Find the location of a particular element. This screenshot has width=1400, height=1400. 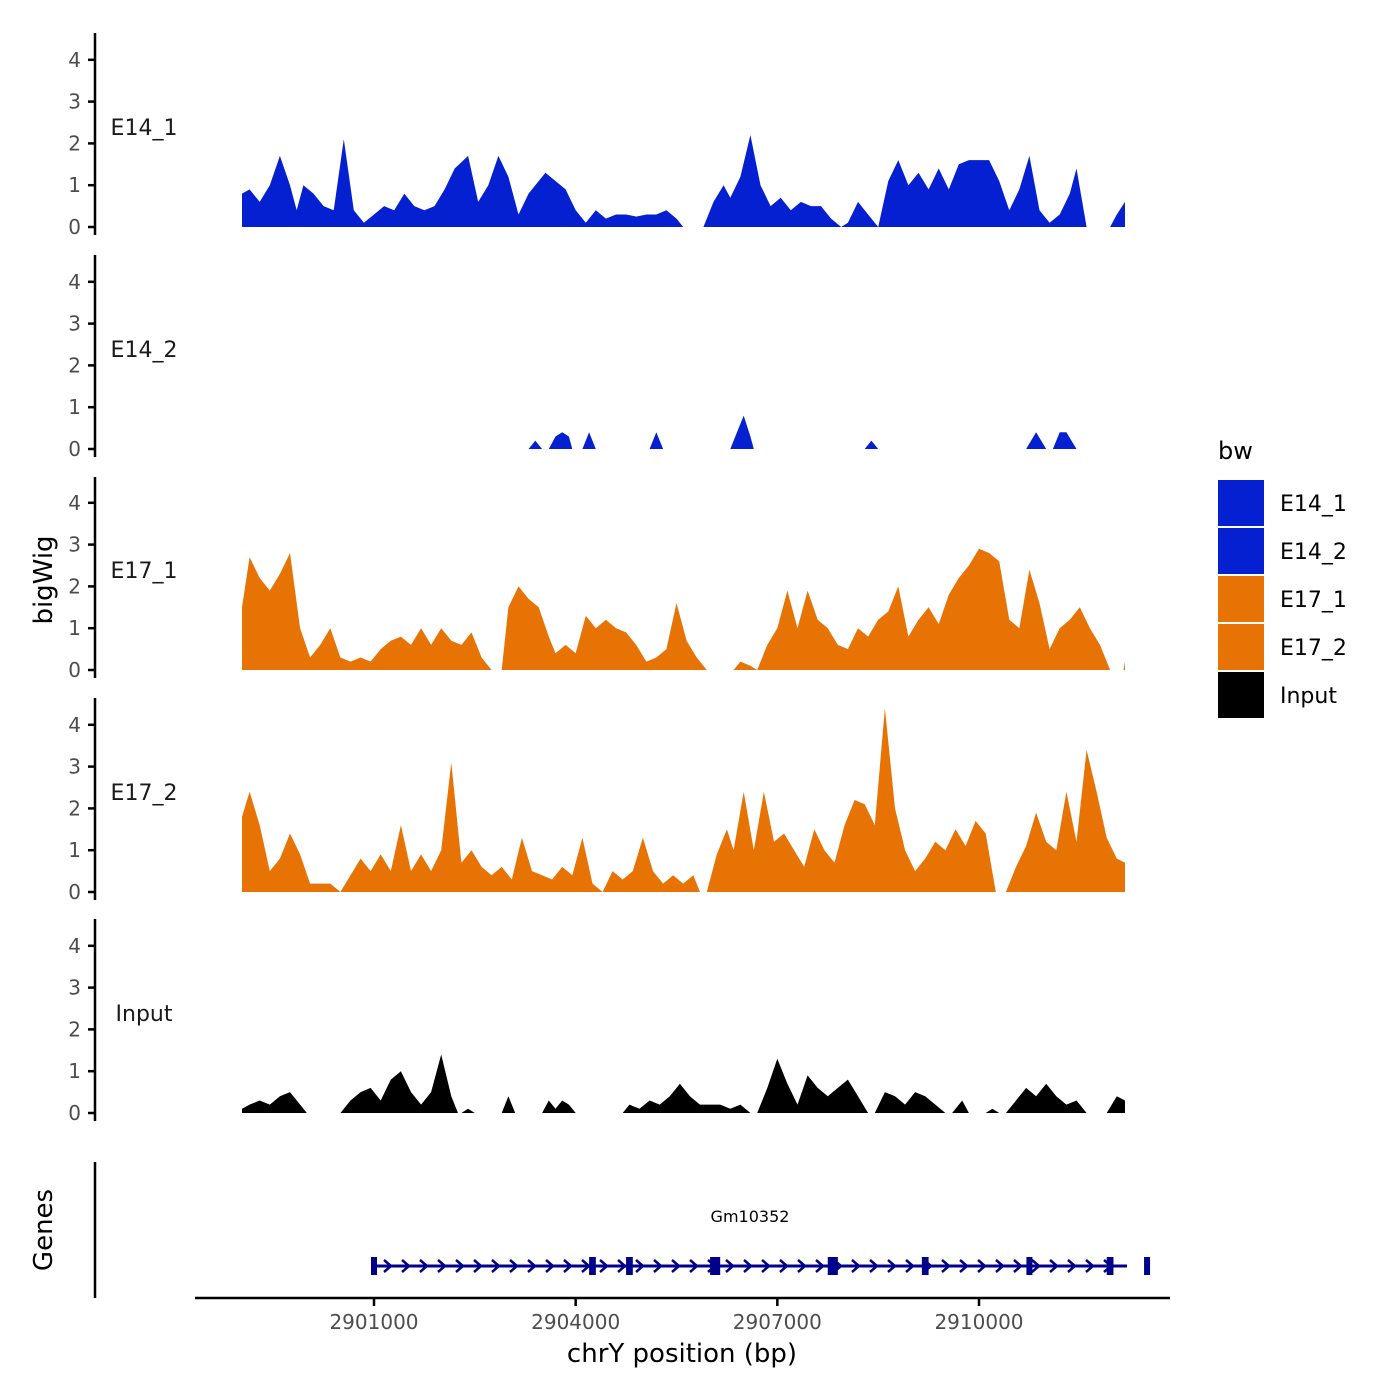

track-label: E17_2 is located at coordinates (144, 793).